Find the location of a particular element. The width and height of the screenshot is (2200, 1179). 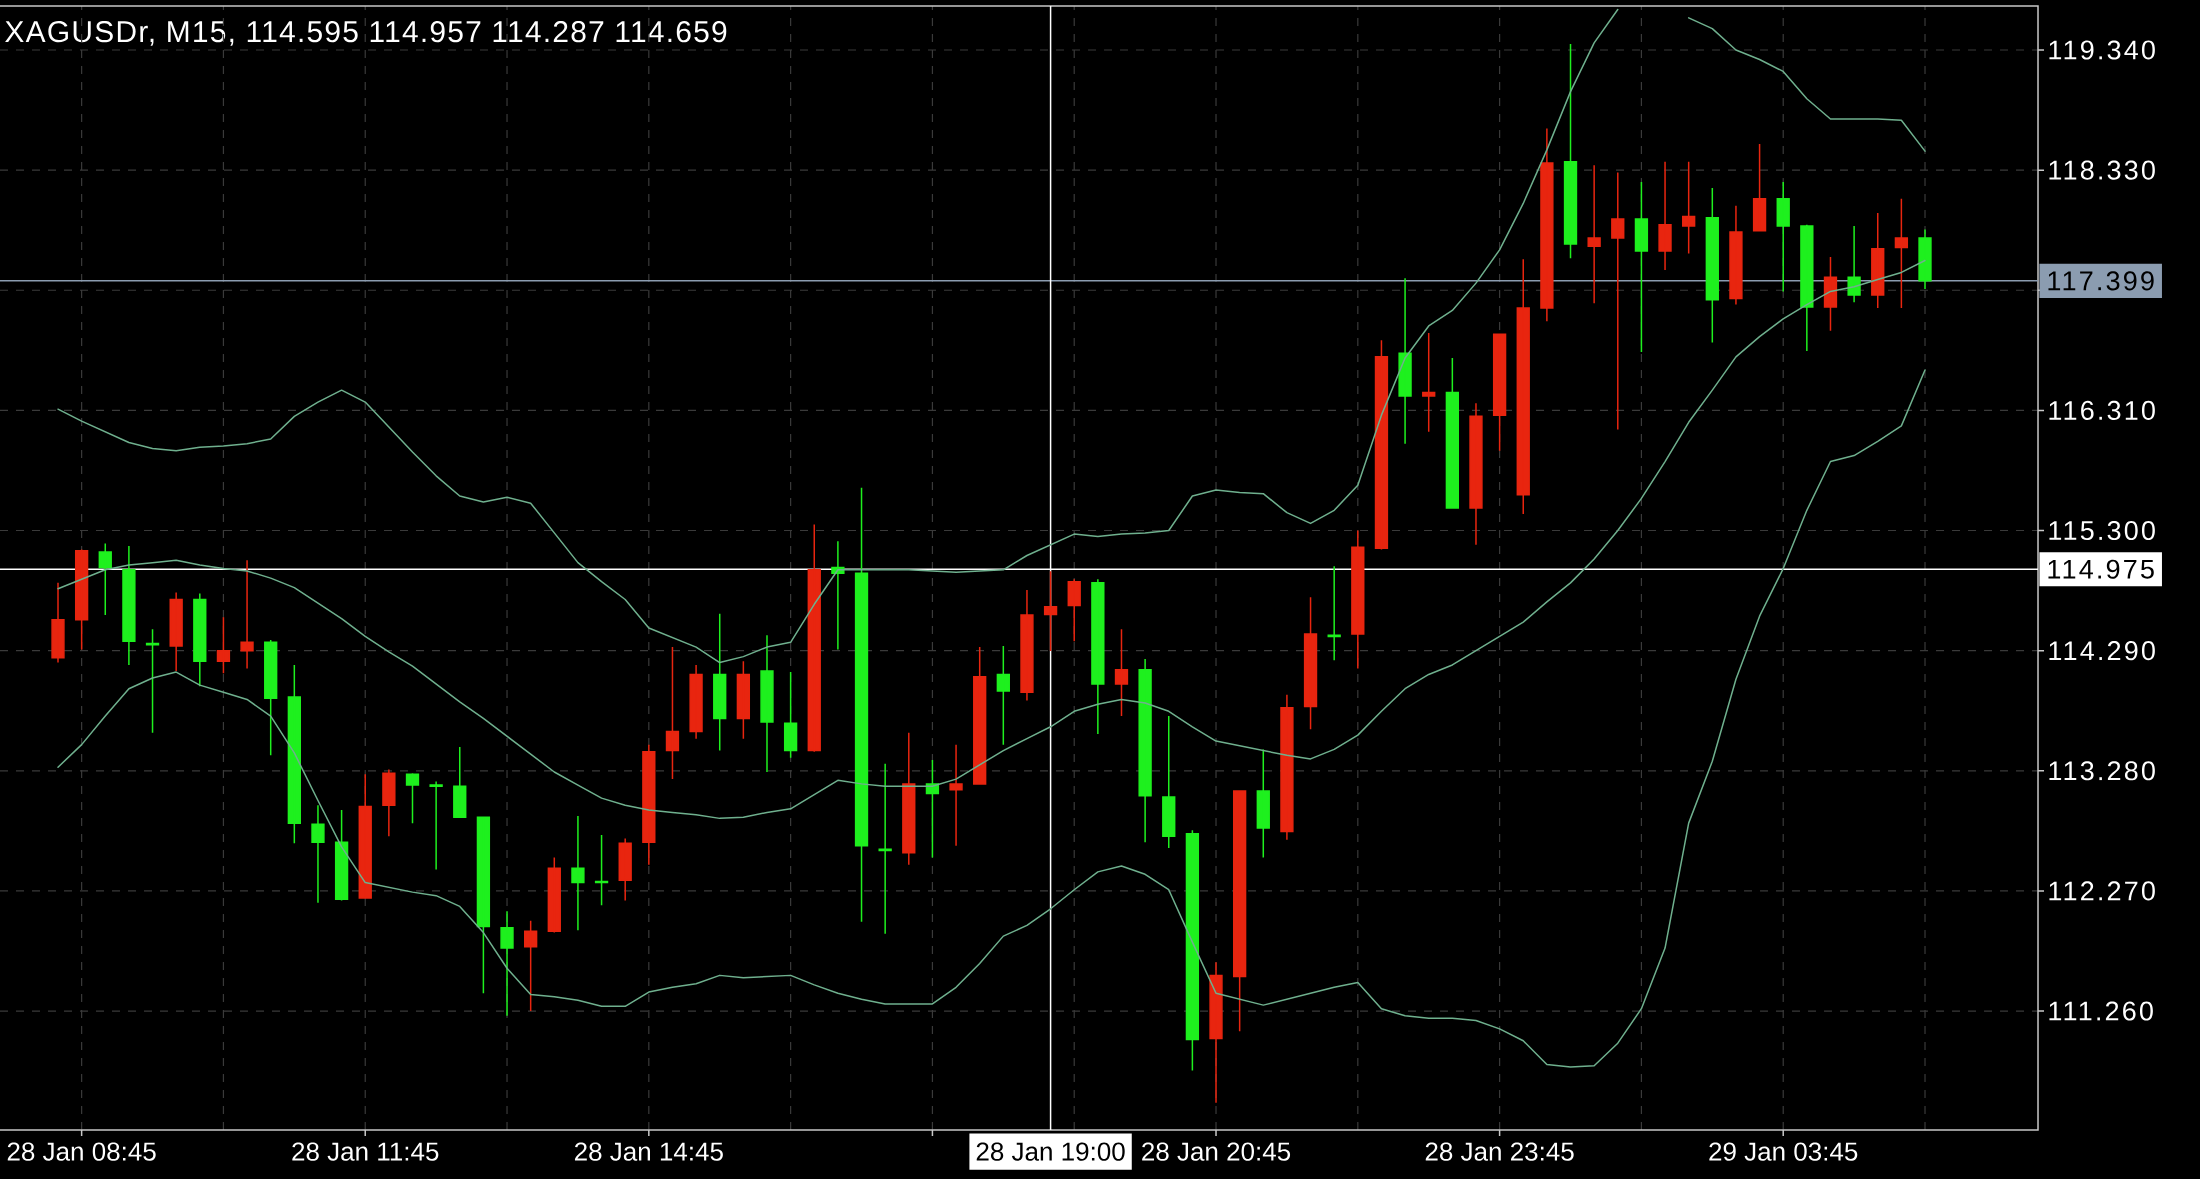

y-tick-label: 113.280 is located at coordinates (2102, 771).